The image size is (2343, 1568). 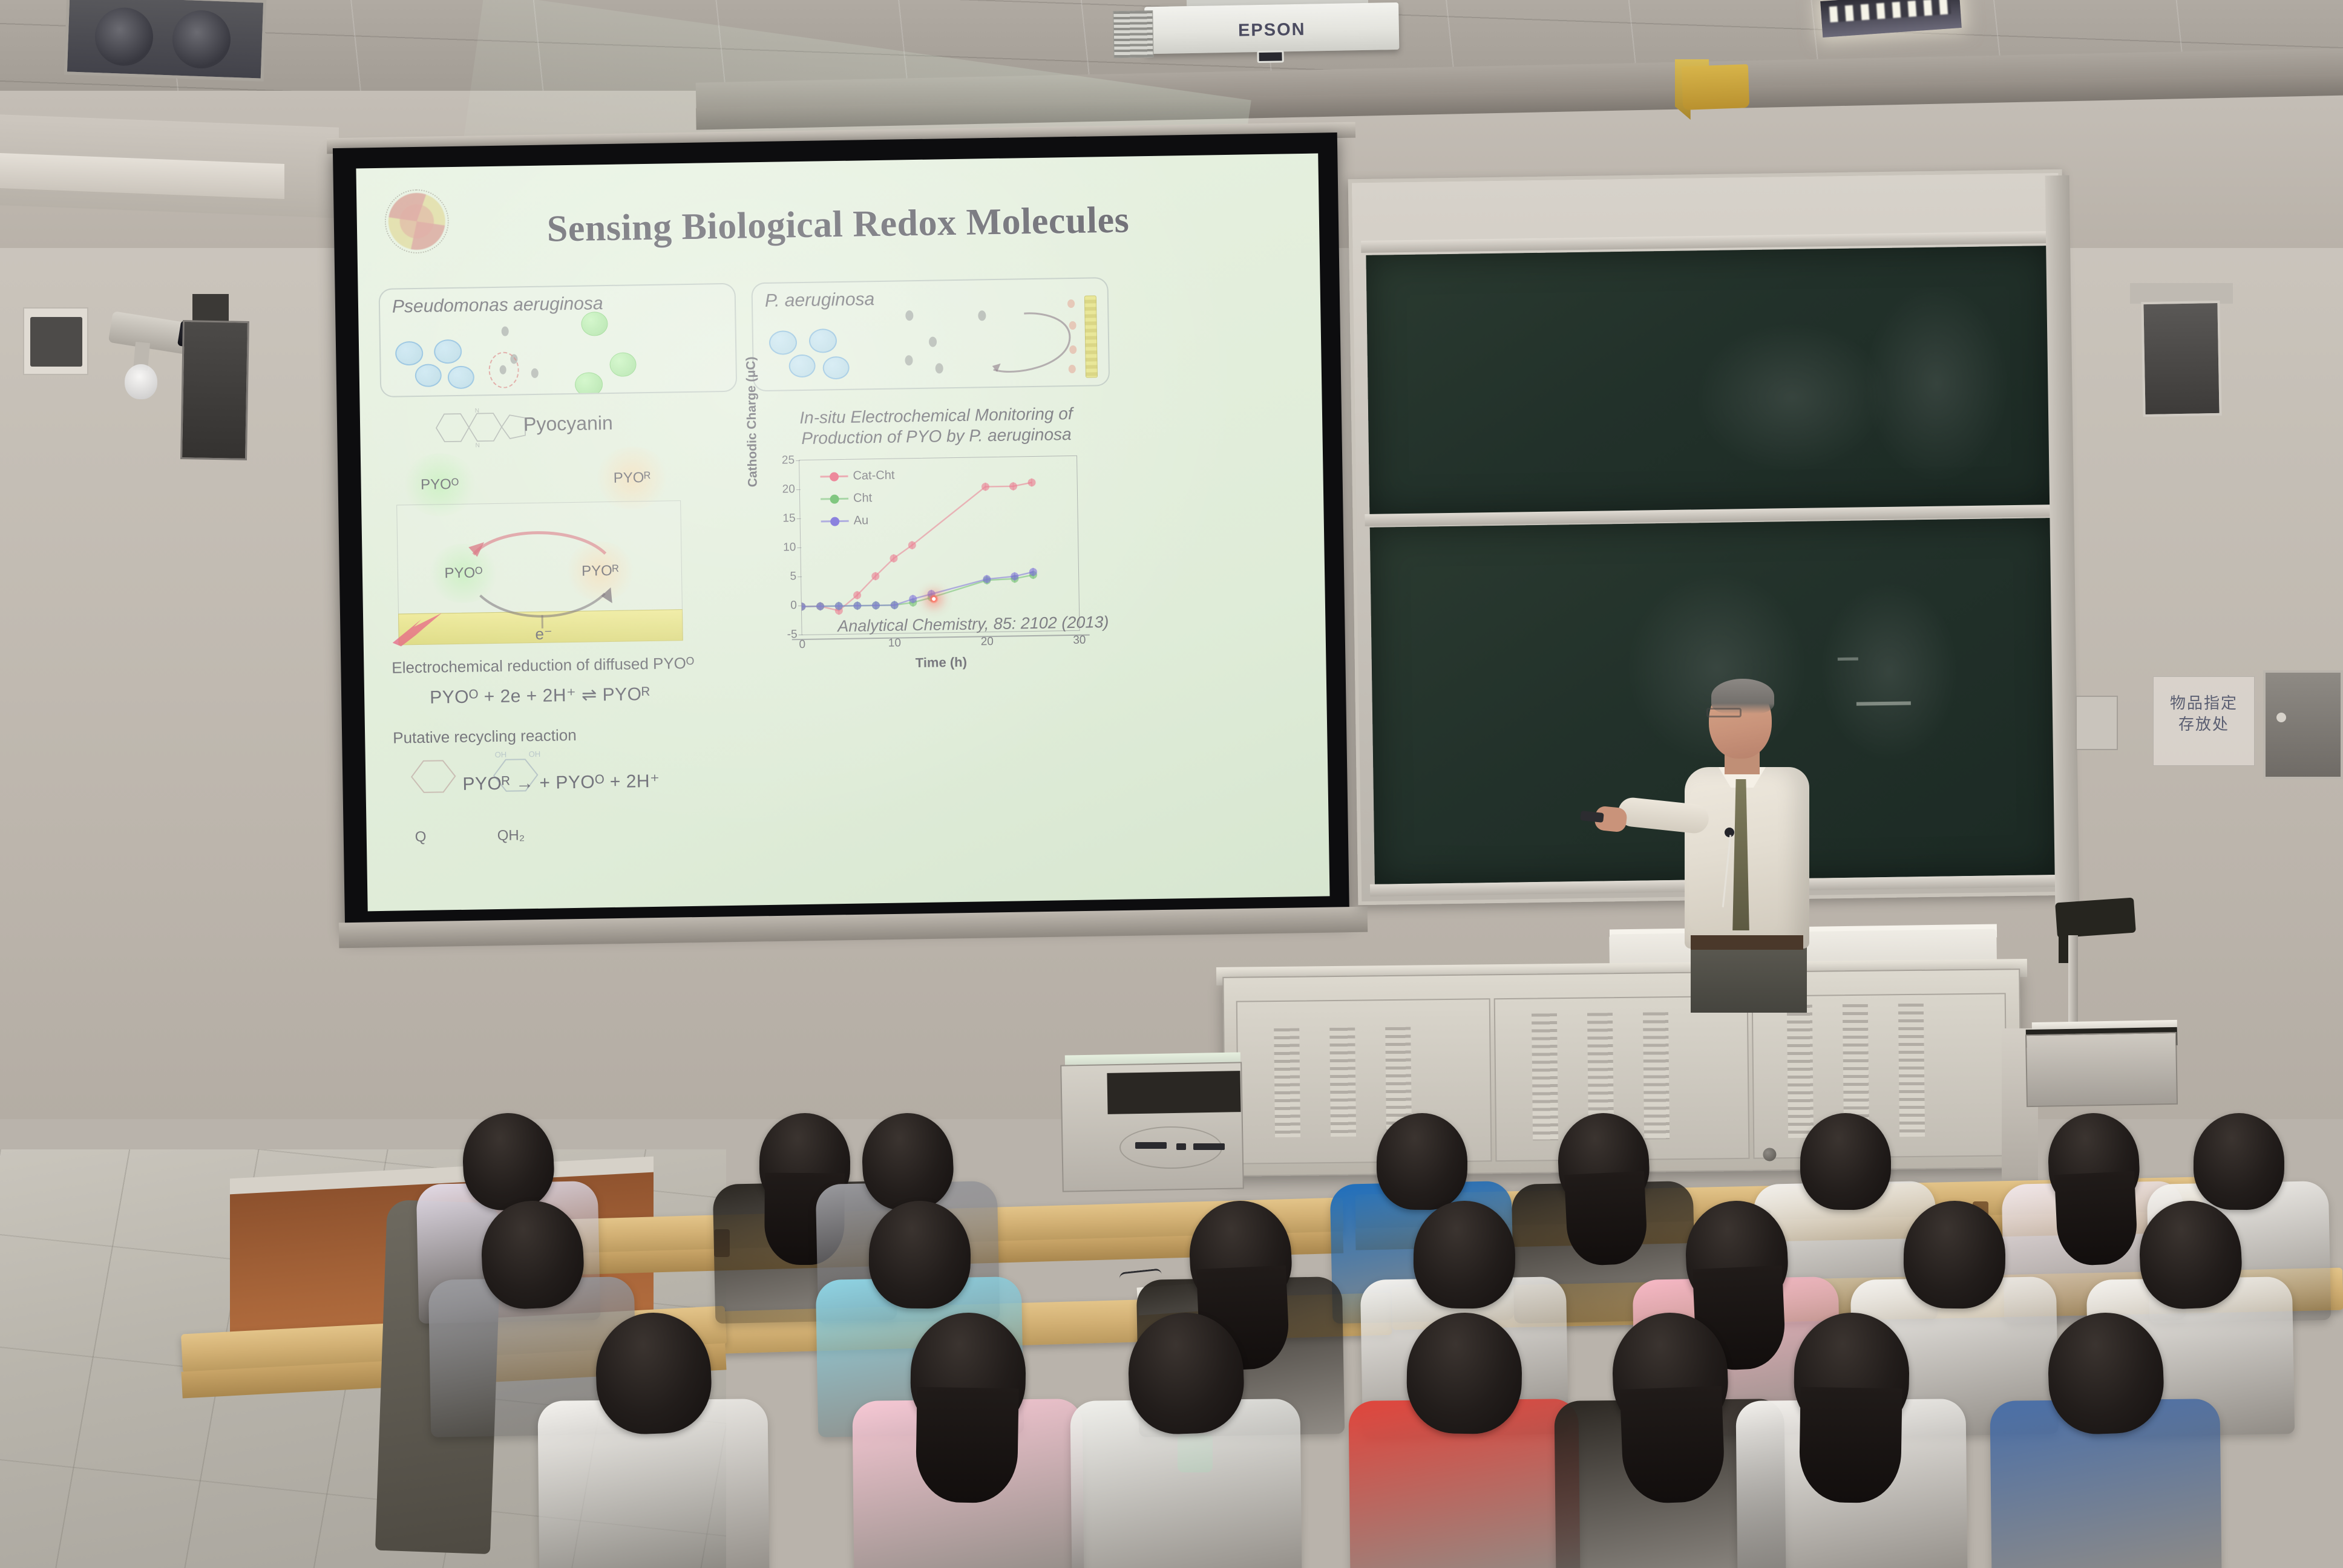 What do you see at coordinates (930, 334) in the screenshot?
I see `panel-p-aeruginosa: P. aeruginosa` at bounding box center [930, 334].